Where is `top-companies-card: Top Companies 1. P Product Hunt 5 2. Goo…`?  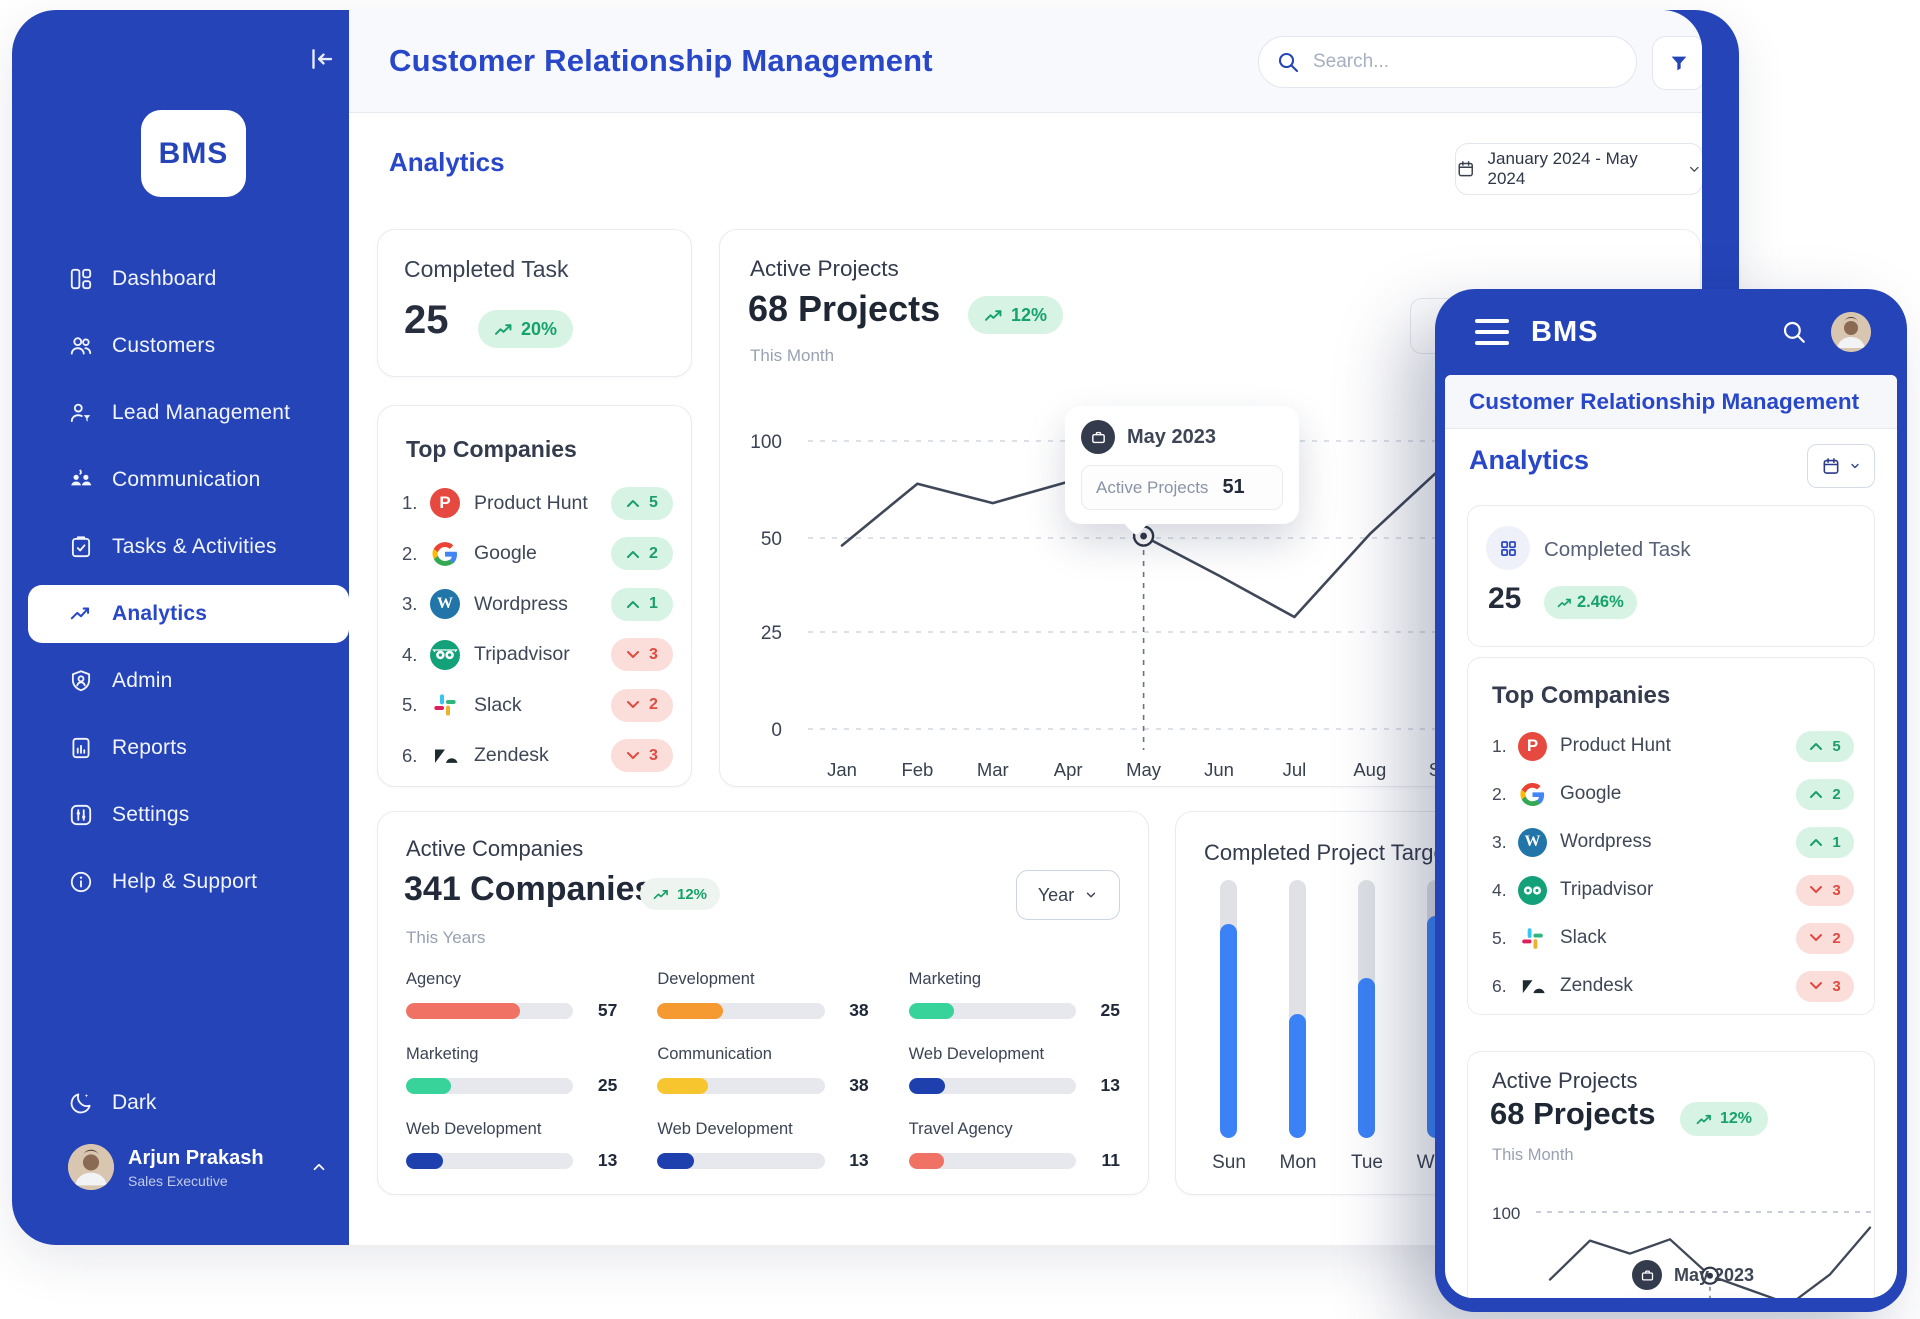 top-companies-card: Top Companies 1. P Product Hunt 5 2. Goo… is located at coordinates (534, 596).